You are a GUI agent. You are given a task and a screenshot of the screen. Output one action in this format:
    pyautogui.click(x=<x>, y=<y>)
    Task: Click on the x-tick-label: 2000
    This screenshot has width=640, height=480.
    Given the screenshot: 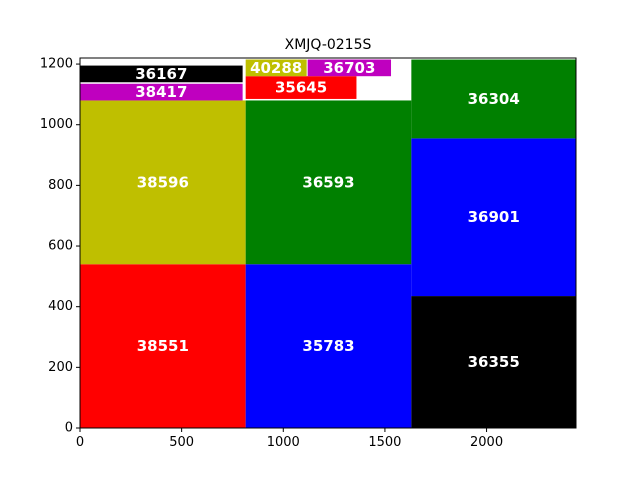 What is the action you would take?
    pyautogui.click(x=486, y=442)
    